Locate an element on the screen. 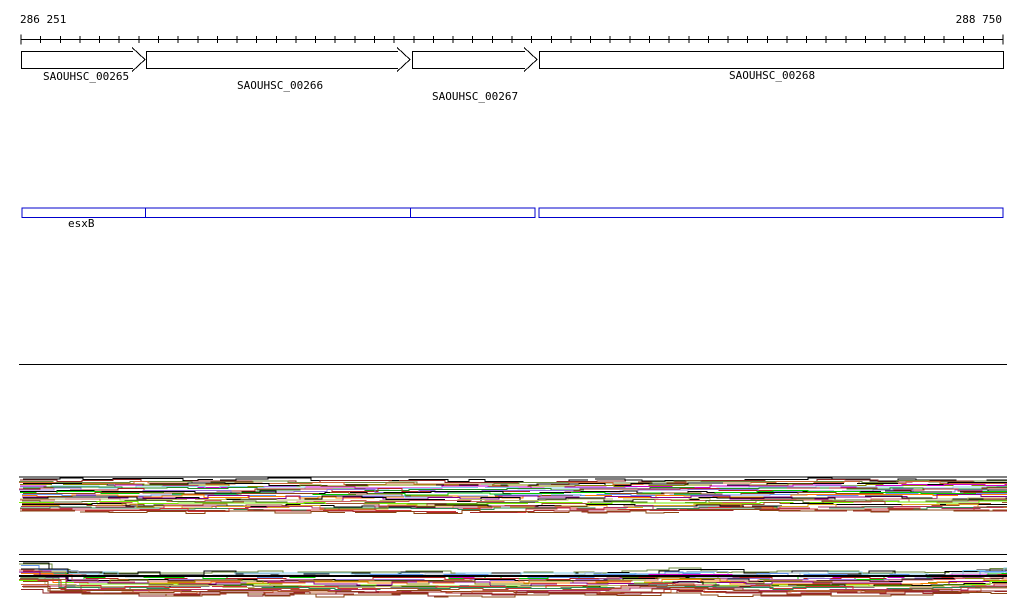  ruler is located at coordinates (512, 39).